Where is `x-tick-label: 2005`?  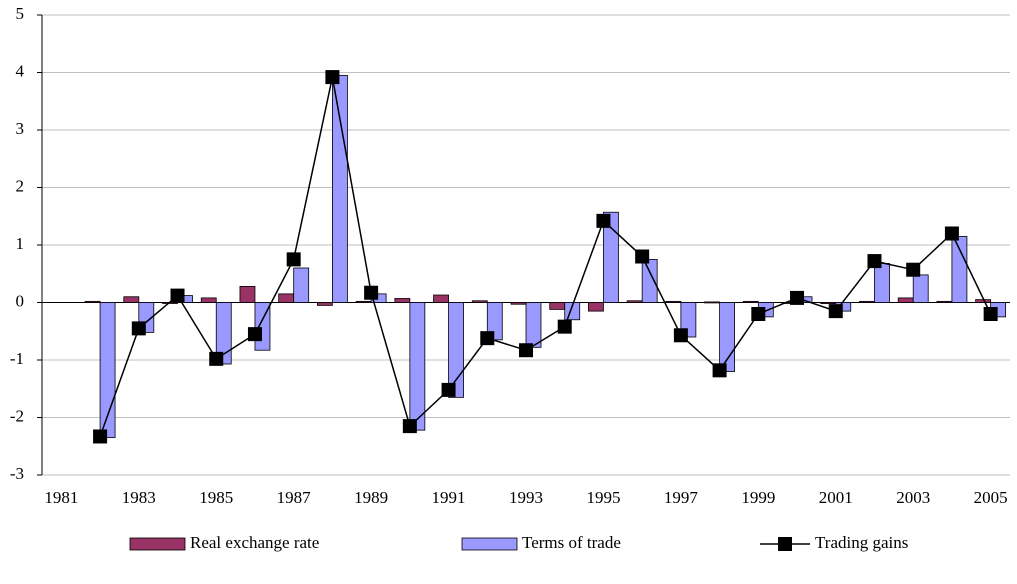
x-tick-label: 2005 is located at coordinates (991, 497).